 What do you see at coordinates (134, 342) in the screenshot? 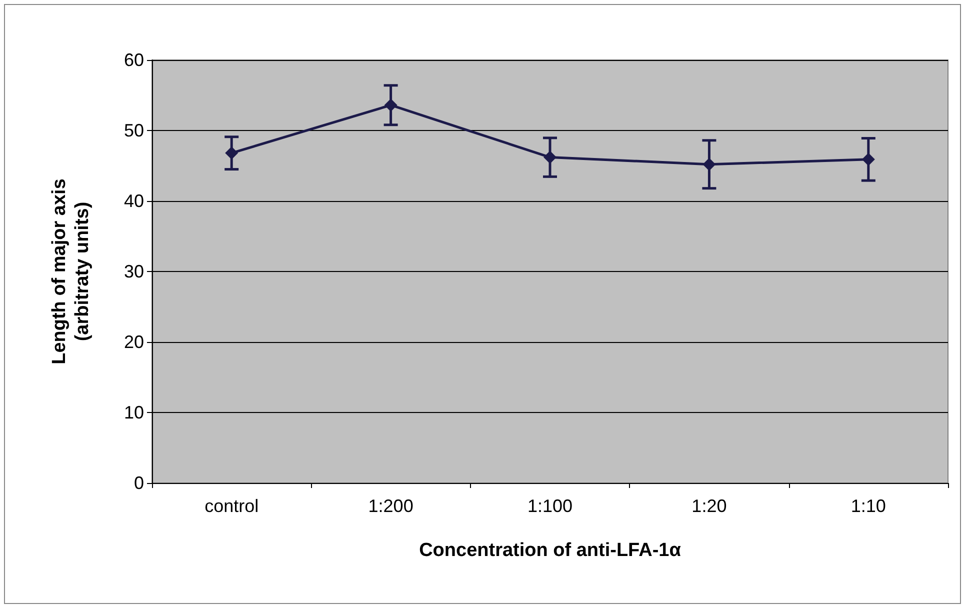
I see `y-tick-label: 20` at bounding box center [134, 342].